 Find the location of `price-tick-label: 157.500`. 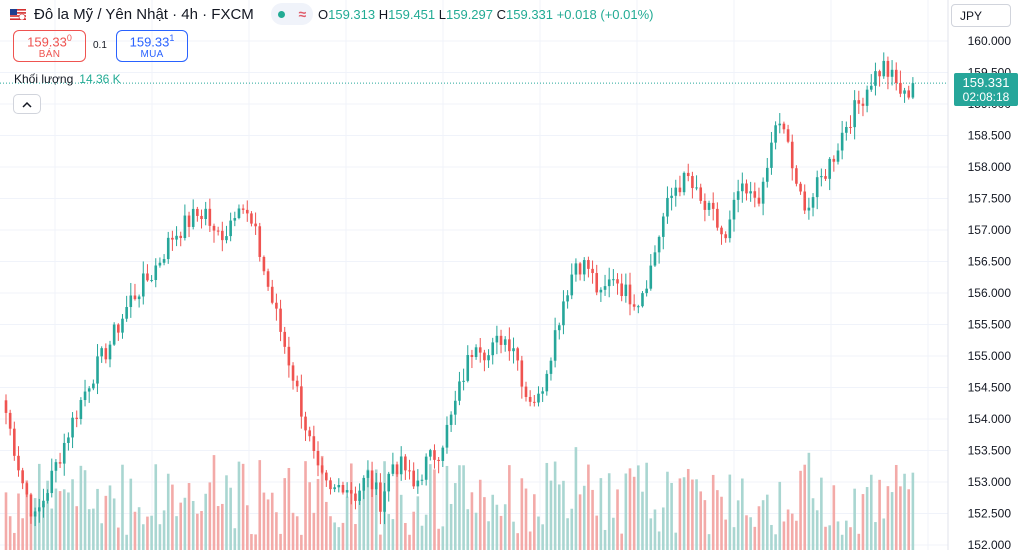

price-tick-label: 157.500 is located at coordinates (990, 199).